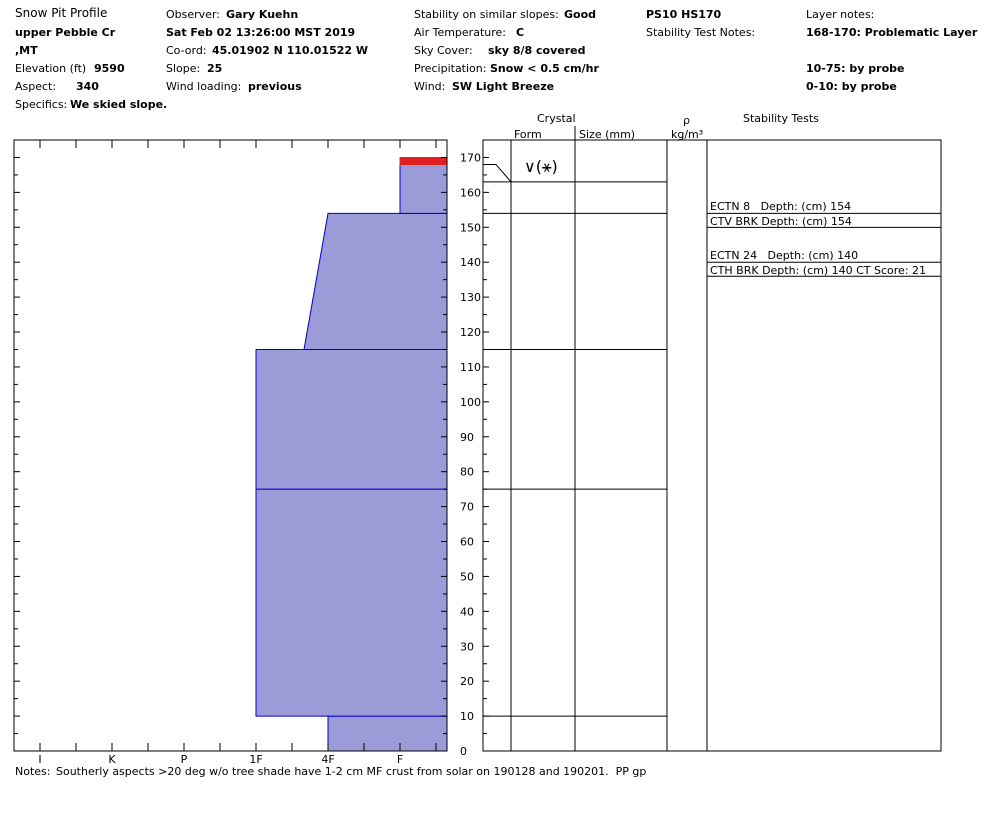  I want to click on layer-note-3: 0-10: by probe, so click(851, 86).